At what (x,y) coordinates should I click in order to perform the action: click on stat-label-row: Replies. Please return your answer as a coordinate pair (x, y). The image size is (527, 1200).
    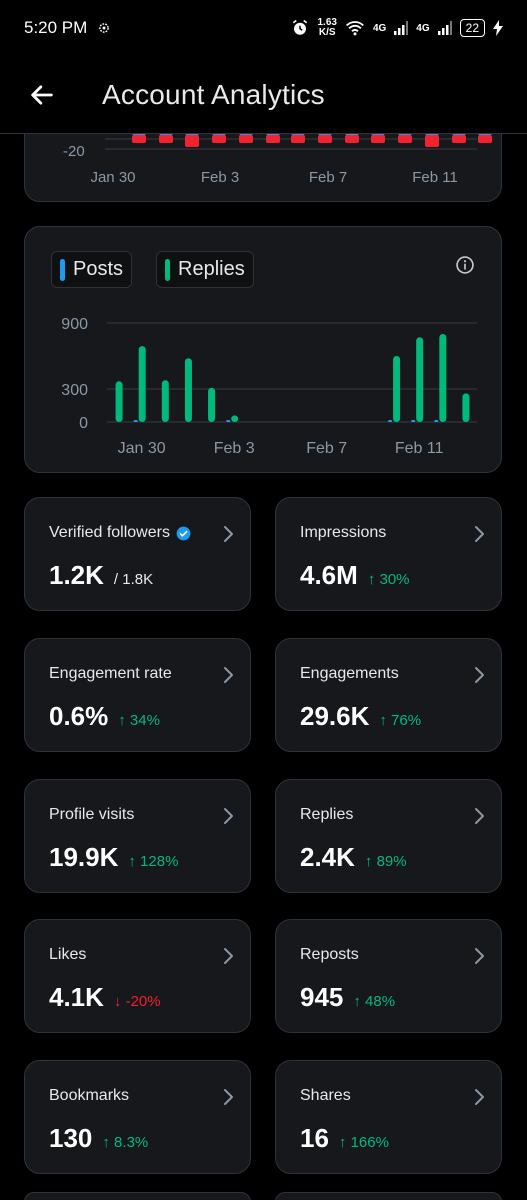
    Looking at the image, I should click on (326, 815).